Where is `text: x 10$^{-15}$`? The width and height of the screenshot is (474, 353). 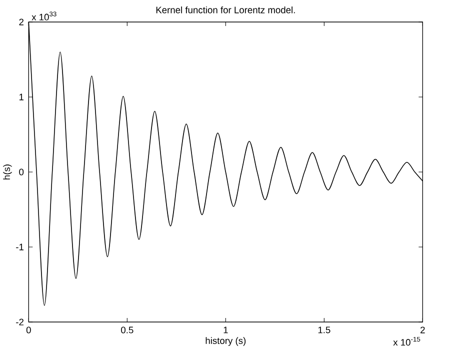 text: x 10$^{-15}$ is located at coordinates (406, 341).